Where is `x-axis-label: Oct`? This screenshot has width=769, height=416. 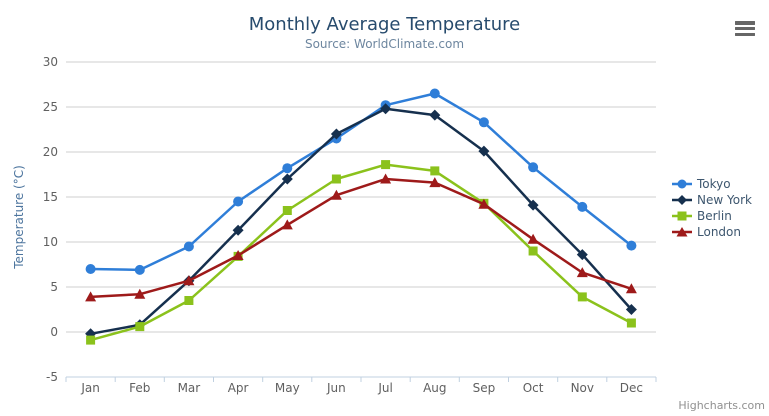 x-axis-label: Oct is located at coordinates (533, 388).